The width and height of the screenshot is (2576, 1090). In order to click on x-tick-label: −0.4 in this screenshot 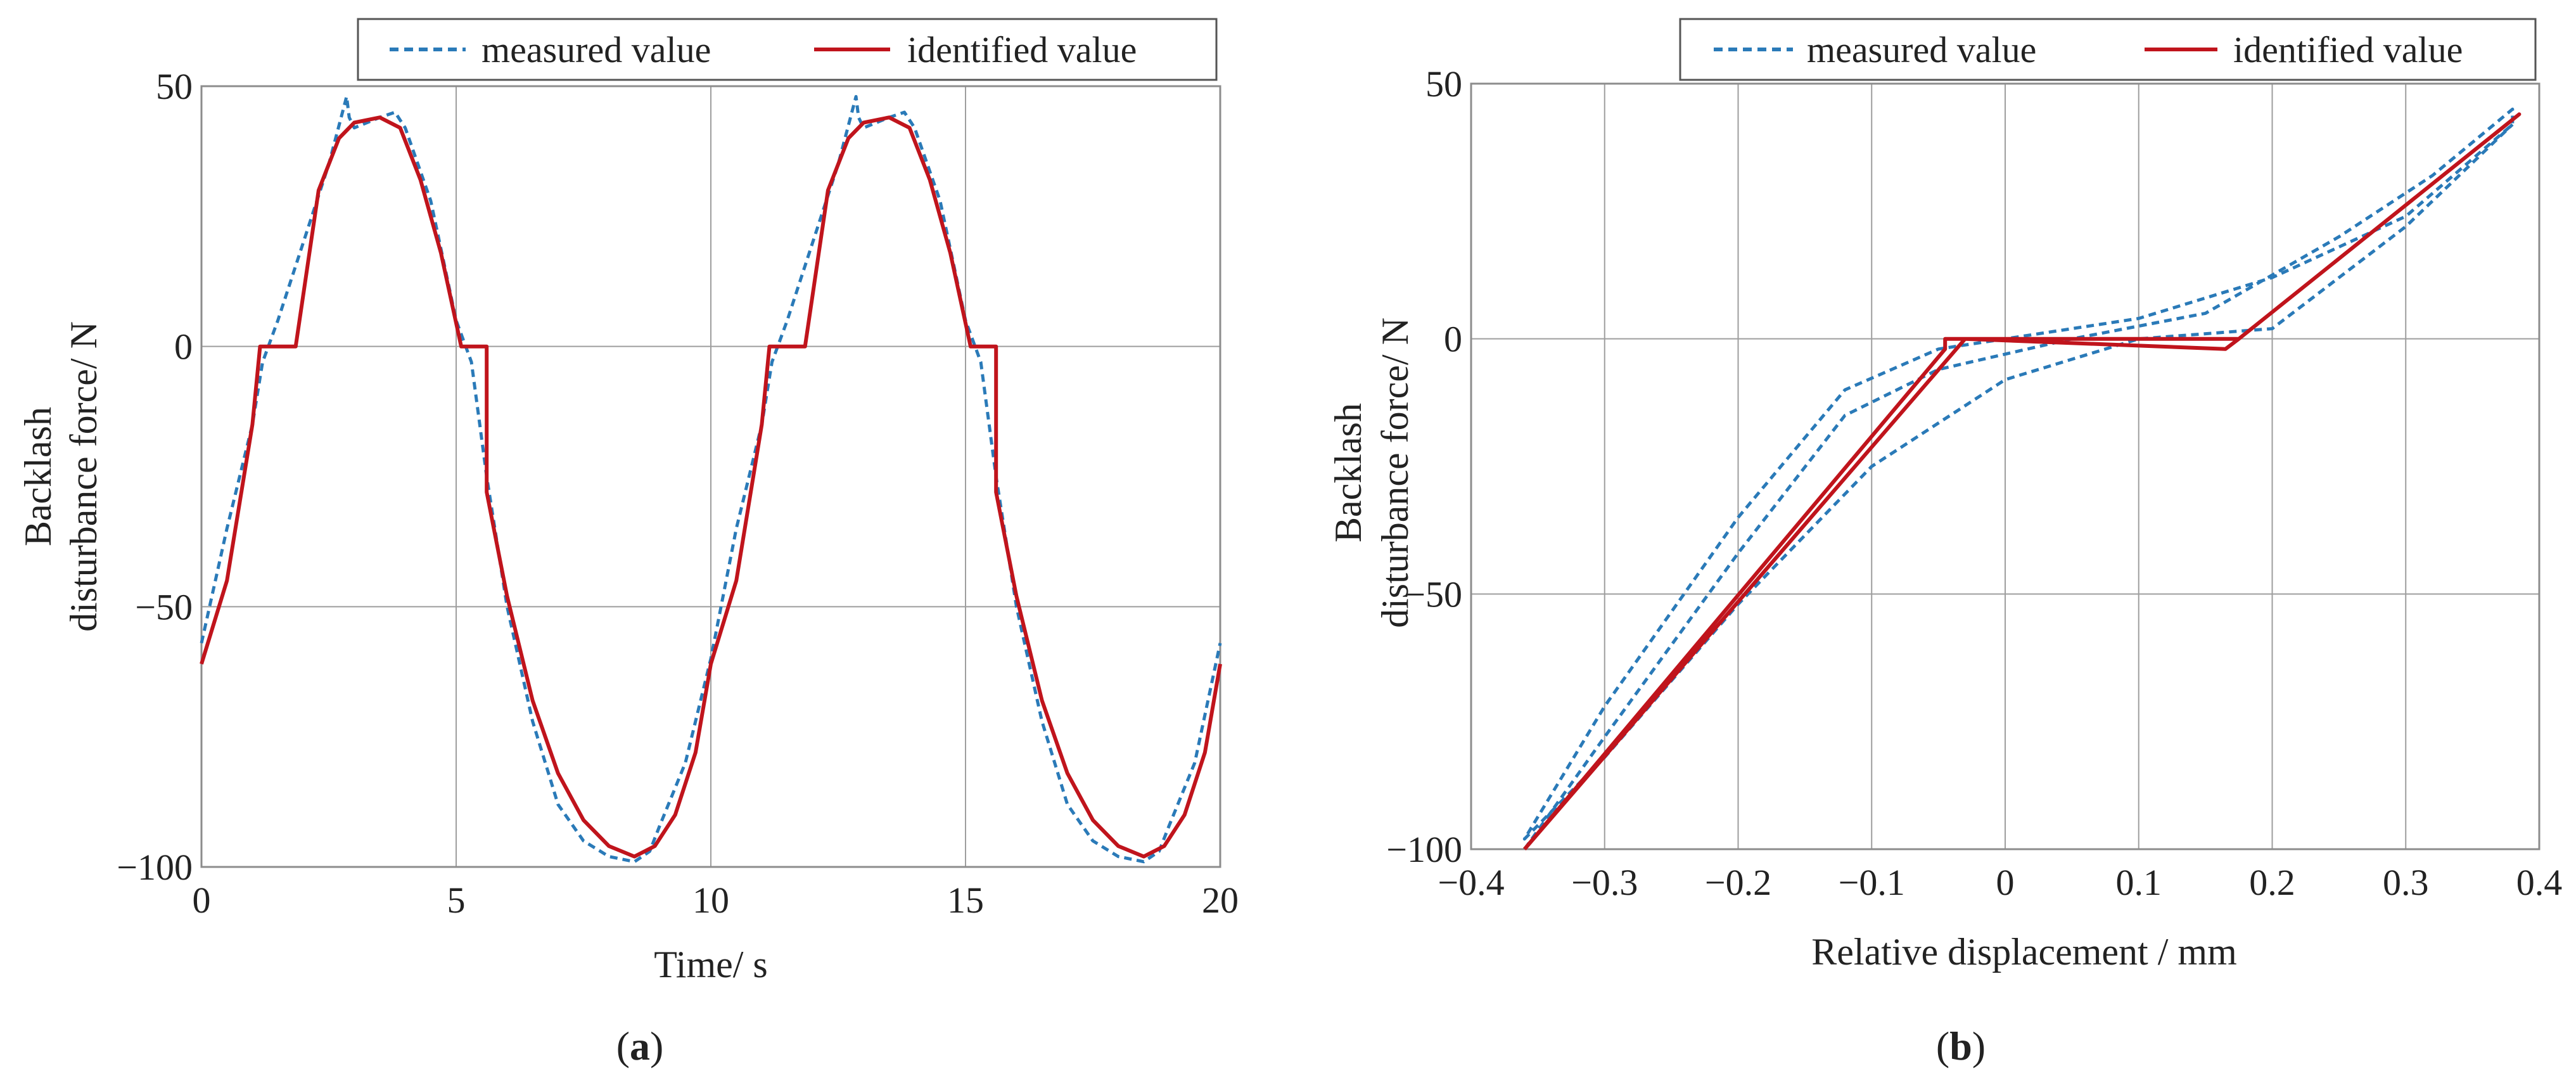, I will do `click(1471, 883)`.